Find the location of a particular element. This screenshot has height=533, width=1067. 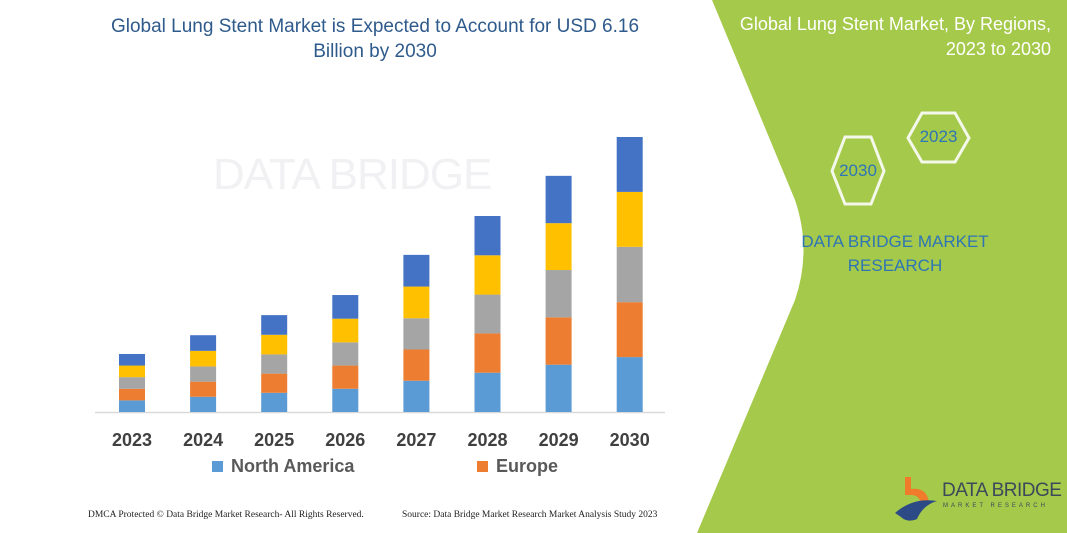

x-tick-label: 2030 is located at coordinates (629, 440).